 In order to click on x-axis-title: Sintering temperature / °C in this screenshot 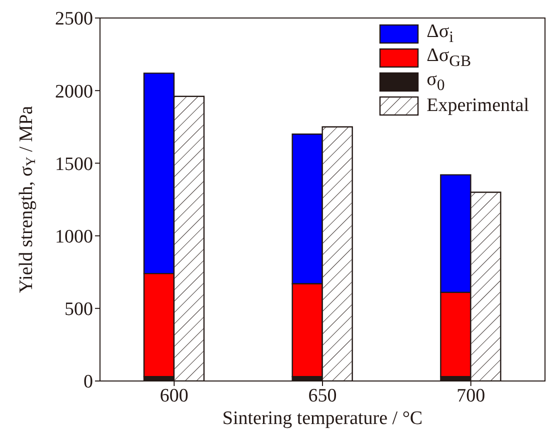, I will do `click(322, 418)`.